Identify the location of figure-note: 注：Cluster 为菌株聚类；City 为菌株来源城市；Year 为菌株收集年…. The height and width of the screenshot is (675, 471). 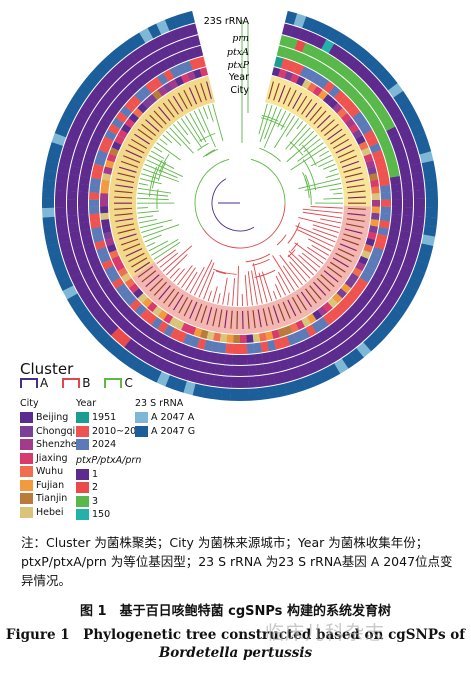
(237, 561).